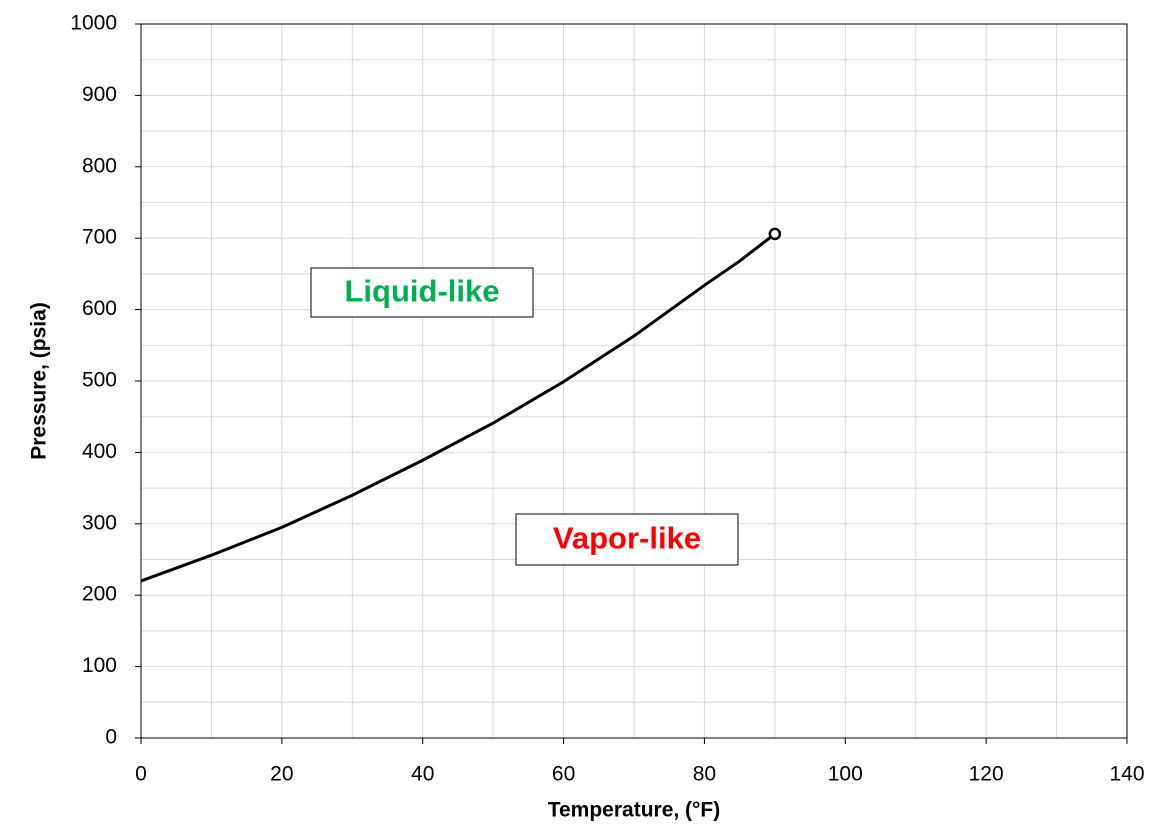 The height and width of the screenshot is (834, 1161). Describe the element at coordinates (281, 774) in the screenshot. I see `x-tick-label: 20` at that location.